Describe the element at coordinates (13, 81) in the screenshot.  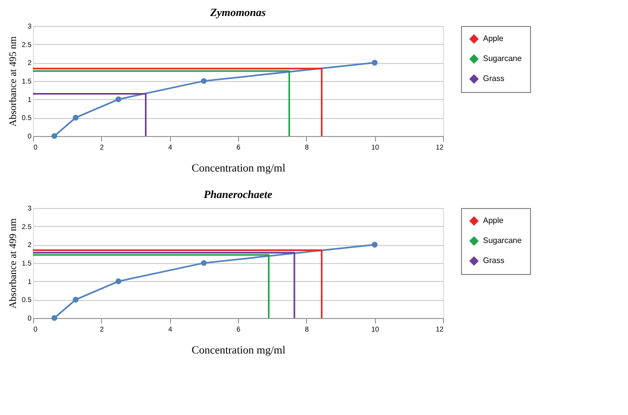
I see `y-axis-title: Absorbance at 495 nm` at that location.